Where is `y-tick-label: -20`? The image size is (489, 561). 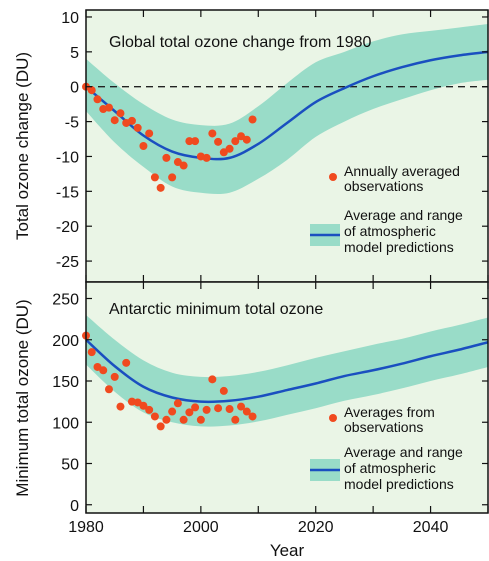
y-tick-label: -20 is located at coordinates (67, 227).